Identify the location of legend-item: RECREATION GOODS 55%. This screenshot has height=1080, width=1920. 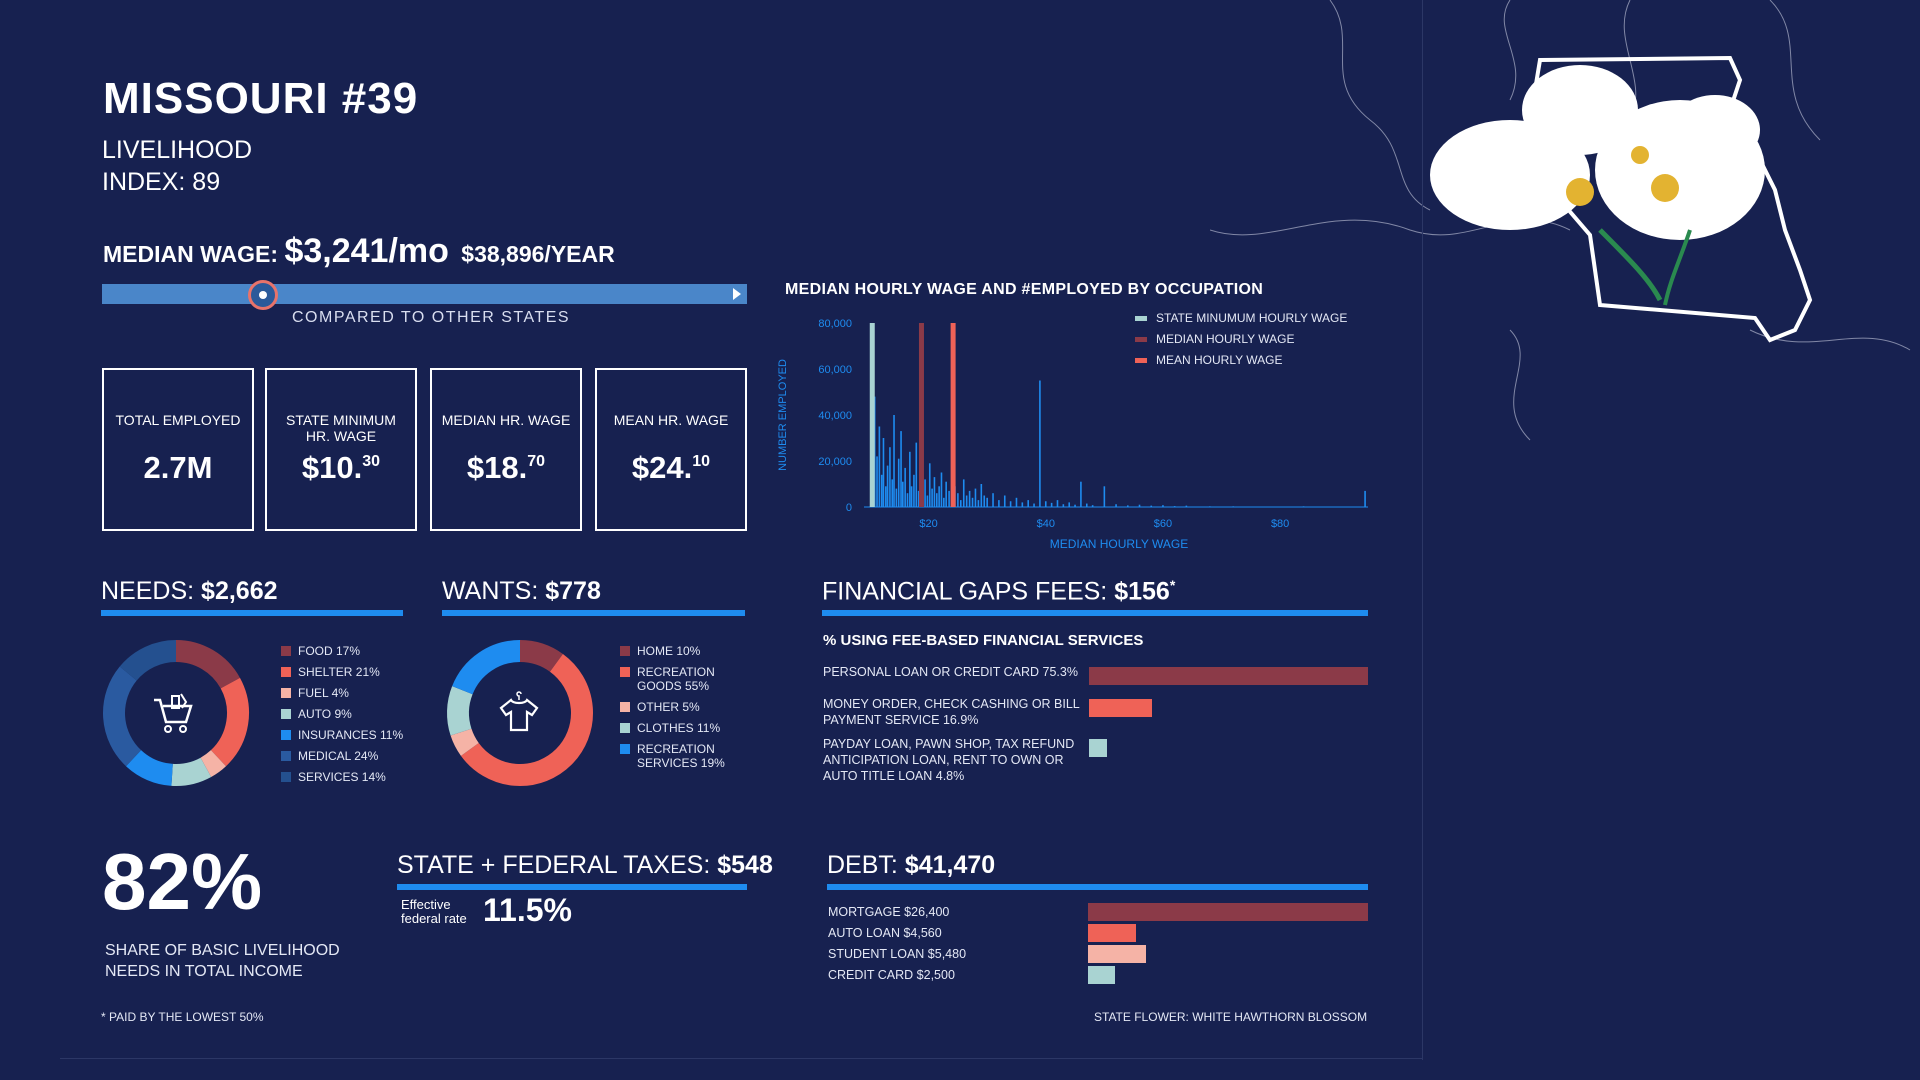
(685, 679).